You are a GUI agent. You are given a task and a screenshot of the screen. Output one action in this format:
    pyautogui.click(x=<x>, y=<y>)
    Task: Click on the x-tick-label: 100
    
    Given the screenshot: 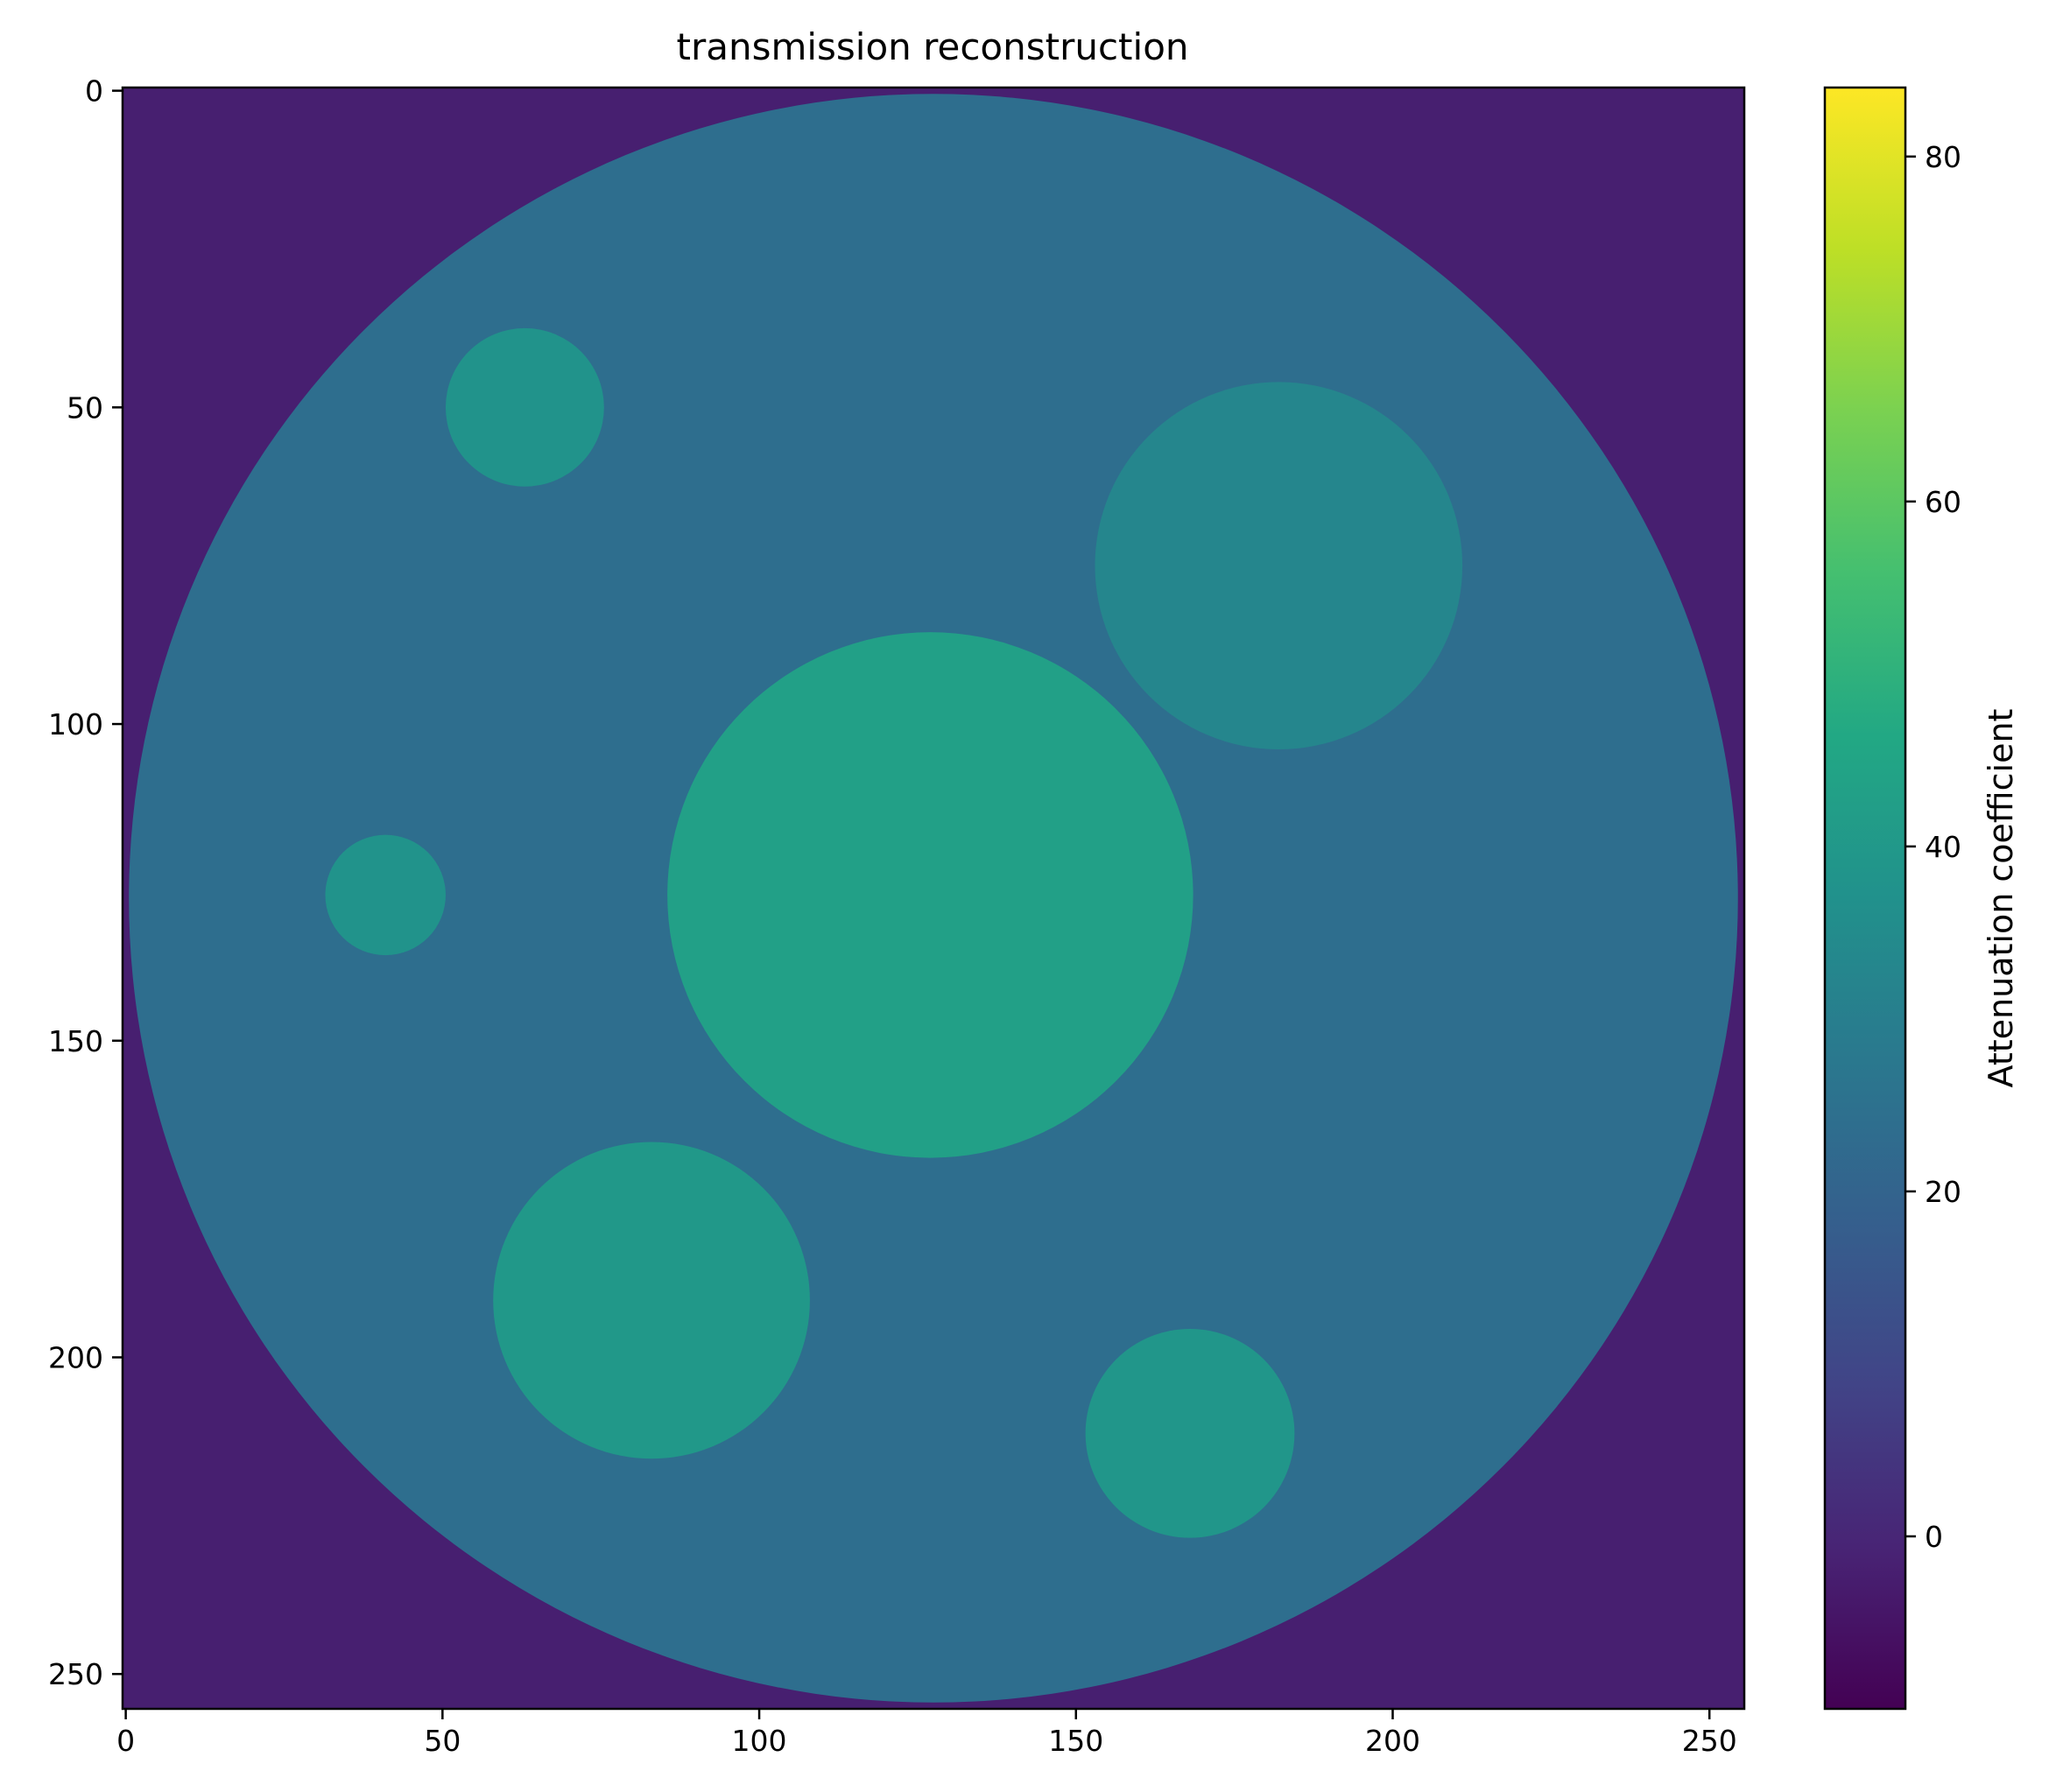 What is the action you would take?
    pyautogui.click(x=759, y=1741)
    